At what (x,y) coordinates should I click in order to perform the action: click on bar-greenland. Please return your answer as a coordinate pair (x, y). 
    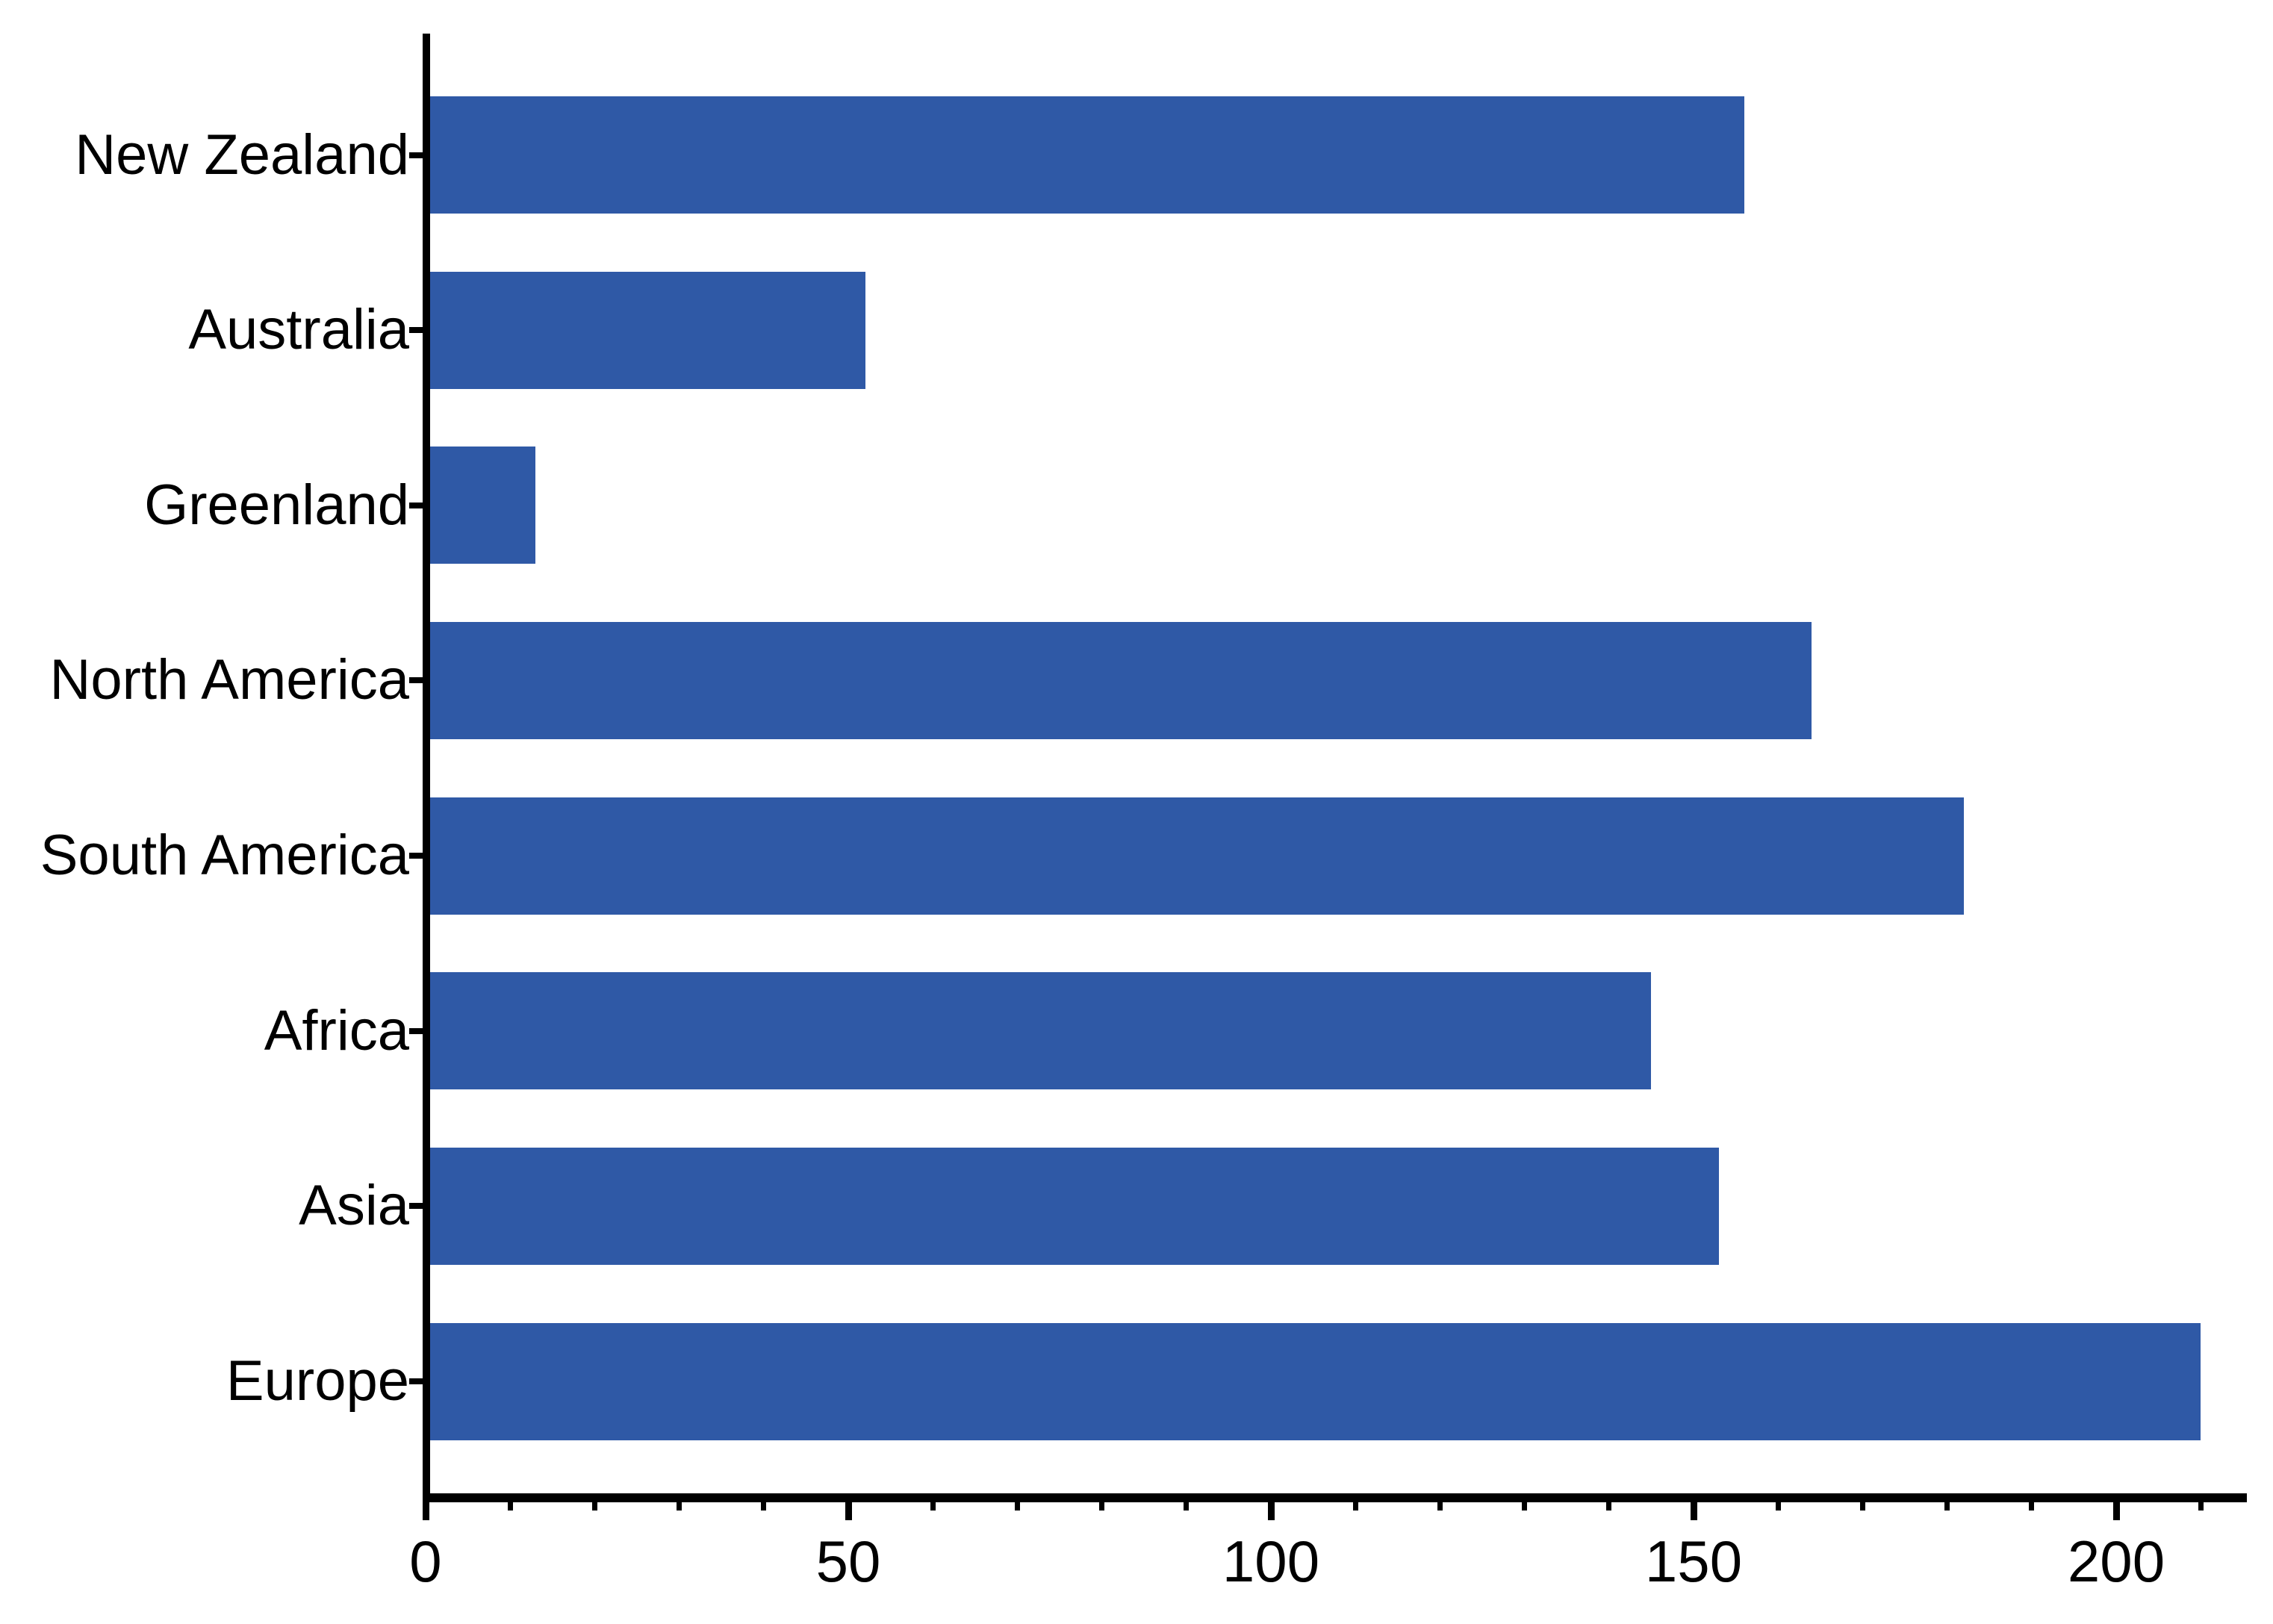
    Looking at the image, I should click on (481, 505).